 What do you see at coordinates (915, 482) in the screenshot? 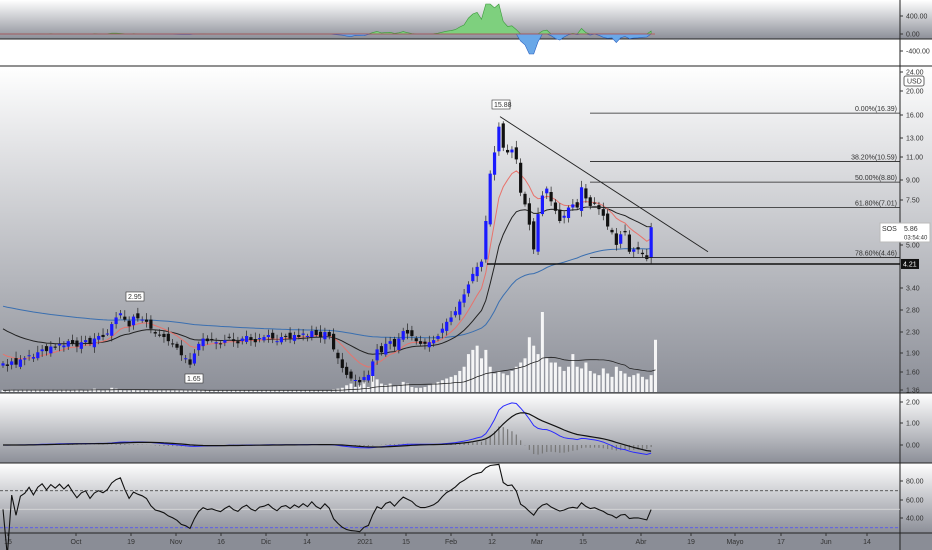
I see `rsi-y-tick-label: 80.00` at bounding box center [915, 482].